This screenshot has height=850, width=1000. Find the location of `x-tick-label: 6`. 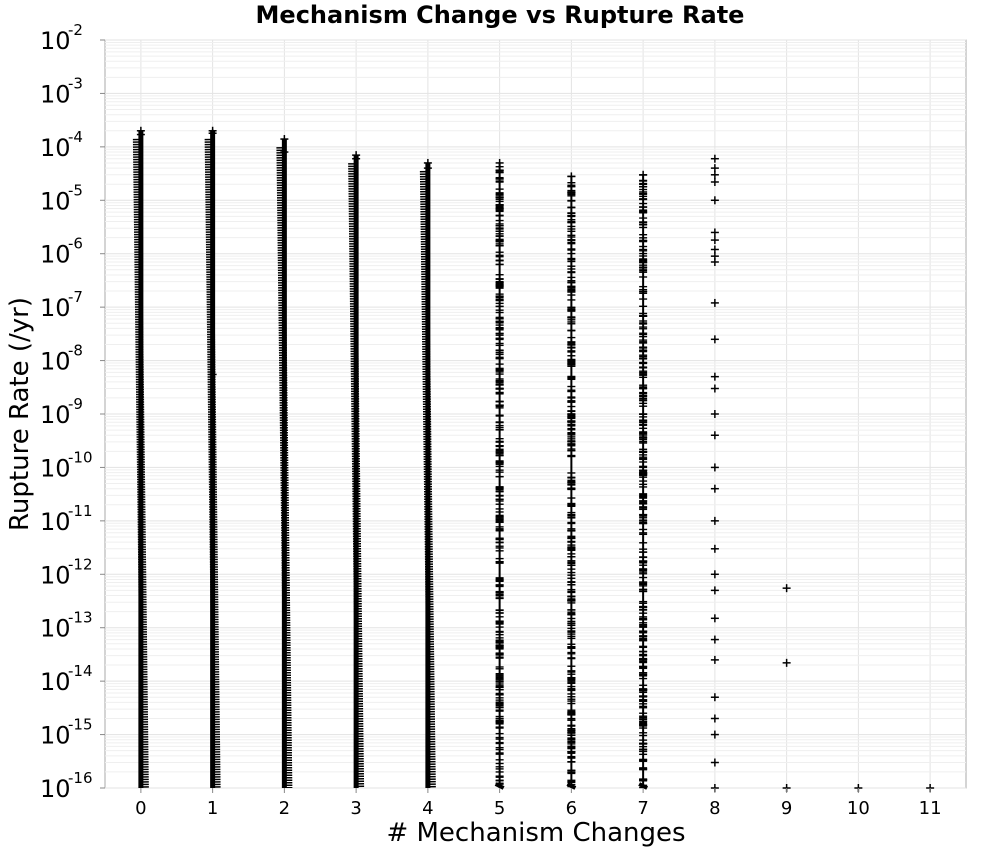

x-tick-label: 6 is located at coordinates (571, 808).